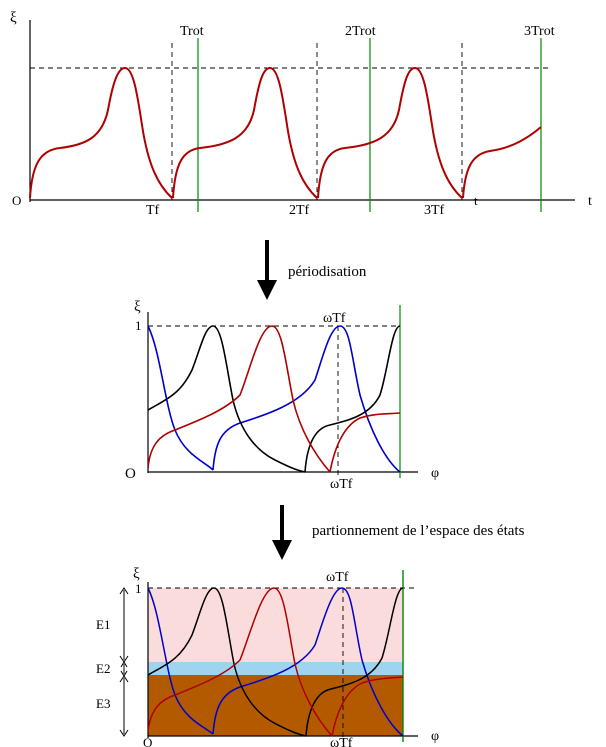  What do you see at coordinates (275, 668) in the screenshot?
I see `region-E2-fill` at bounding box center [275, 668].